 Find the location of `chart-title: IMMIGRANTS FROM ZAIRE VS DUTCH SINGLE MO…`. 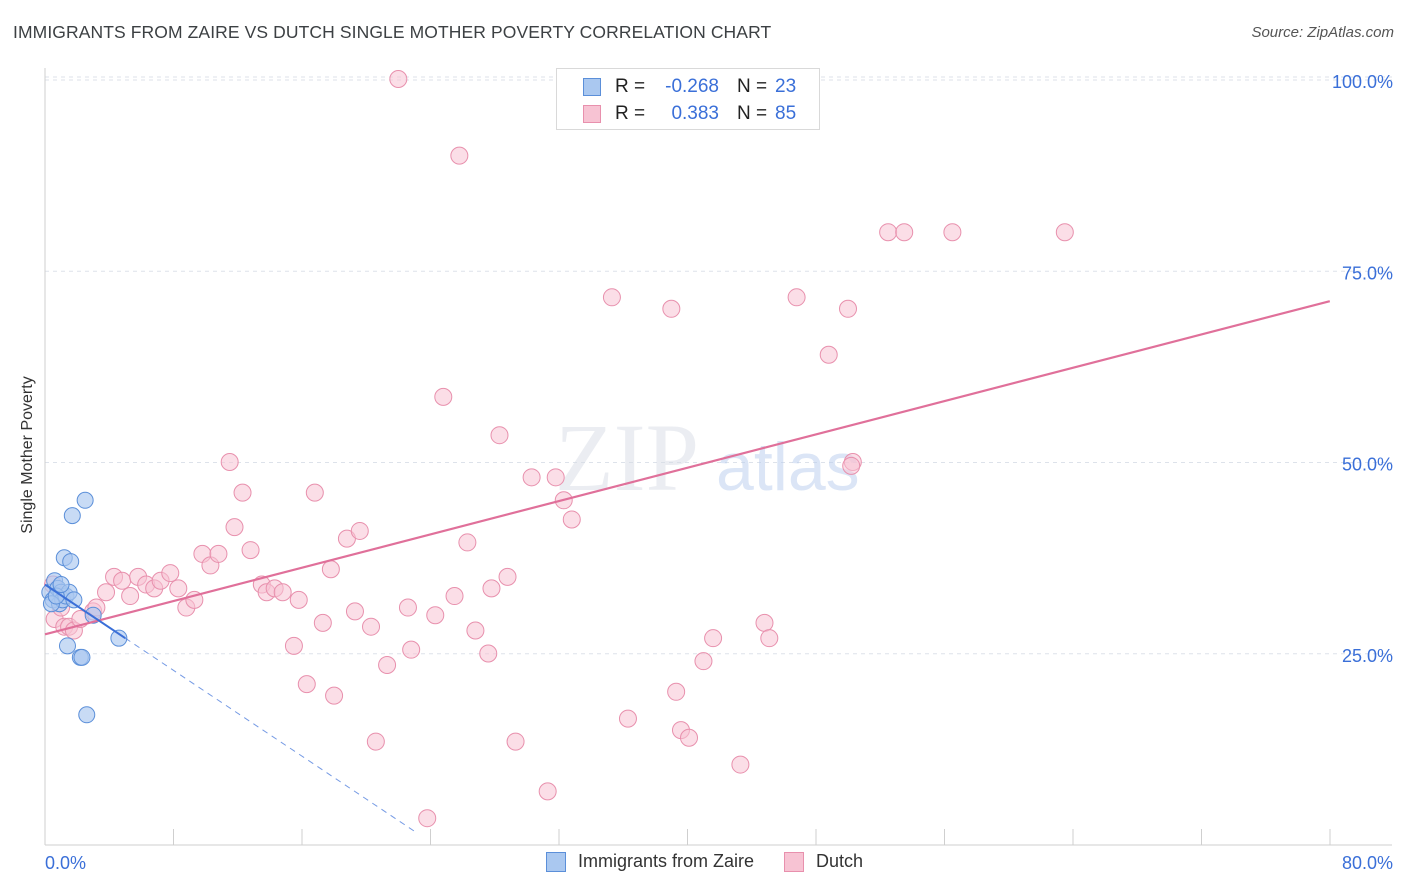

chart-title: IMMIGRANTS FROM ZAIRE VS DUTCH SINGLE MO… is located at coordinates (392, 32).